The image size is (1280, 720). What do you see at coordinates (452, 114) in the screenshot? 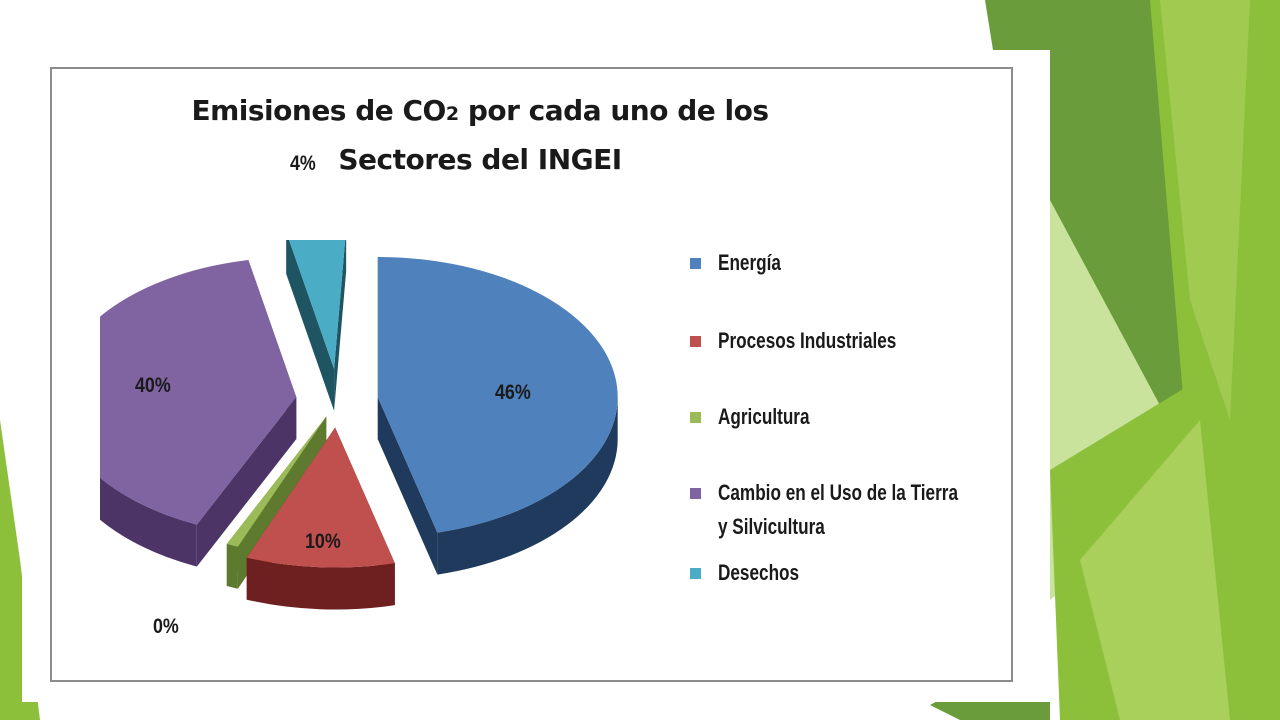
I see `chart-title-subscript: 2` at bounding box center [452, 114].